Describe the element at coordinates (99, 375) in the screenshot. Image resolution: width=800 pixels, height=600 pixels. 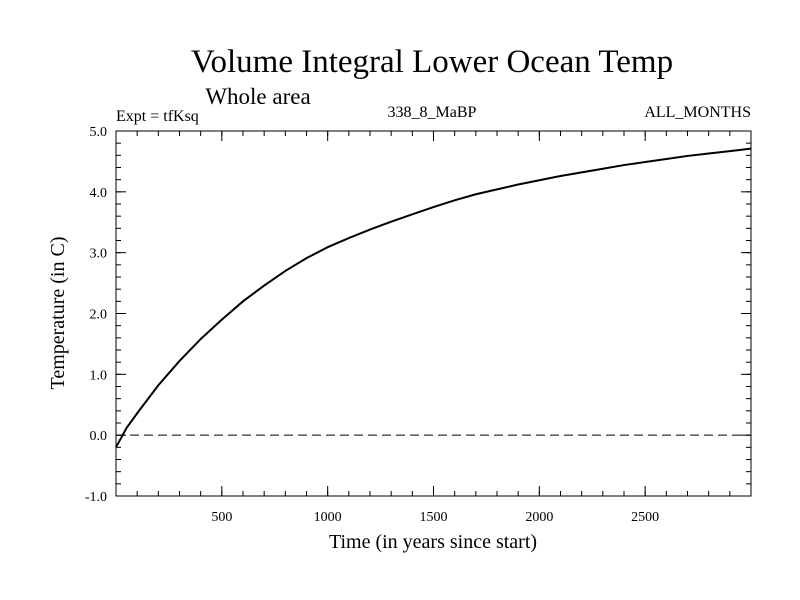
I see `y-tick-label: 1.0` at that location.